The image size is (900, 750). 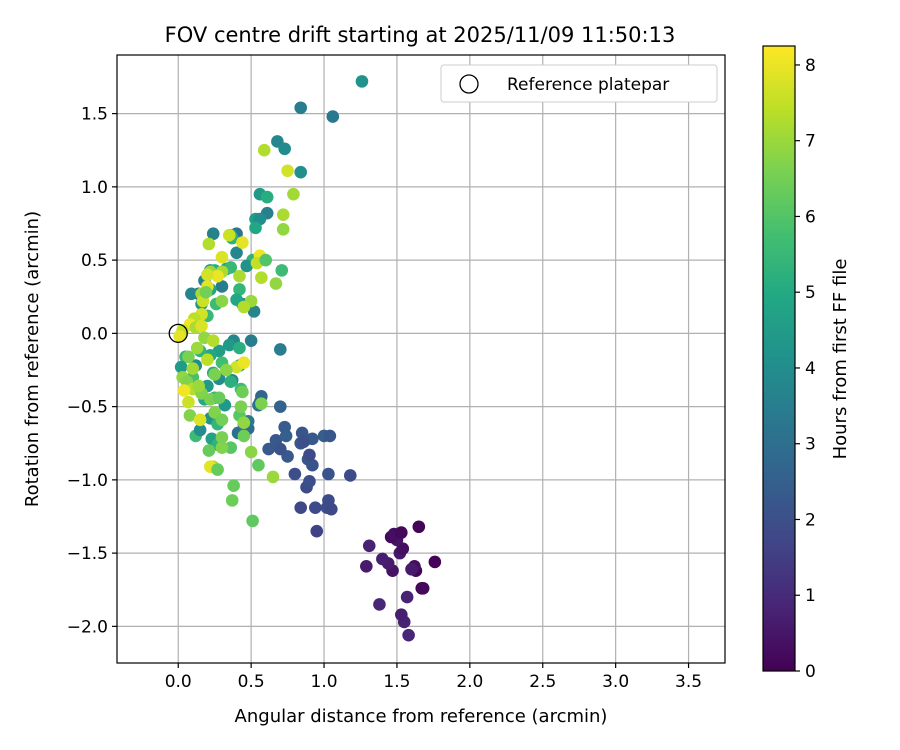 I want to click on x-axis-label: Angular distance from reference (arcmin), so click(x=421, y=716).